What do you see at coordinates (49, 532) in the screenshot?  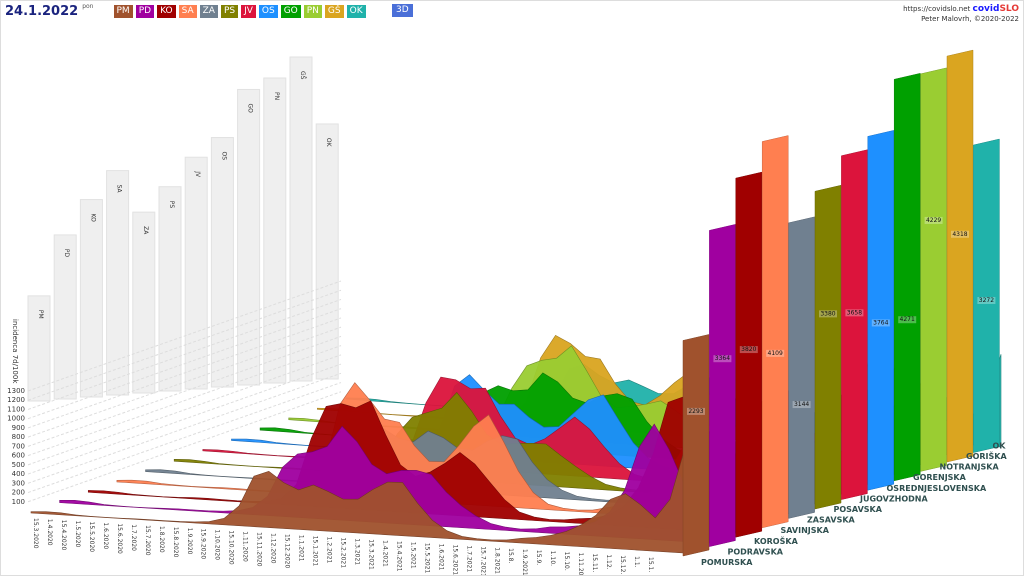 I see `x-tick-label: 1.4.2020` at bounding box center [49, 532].